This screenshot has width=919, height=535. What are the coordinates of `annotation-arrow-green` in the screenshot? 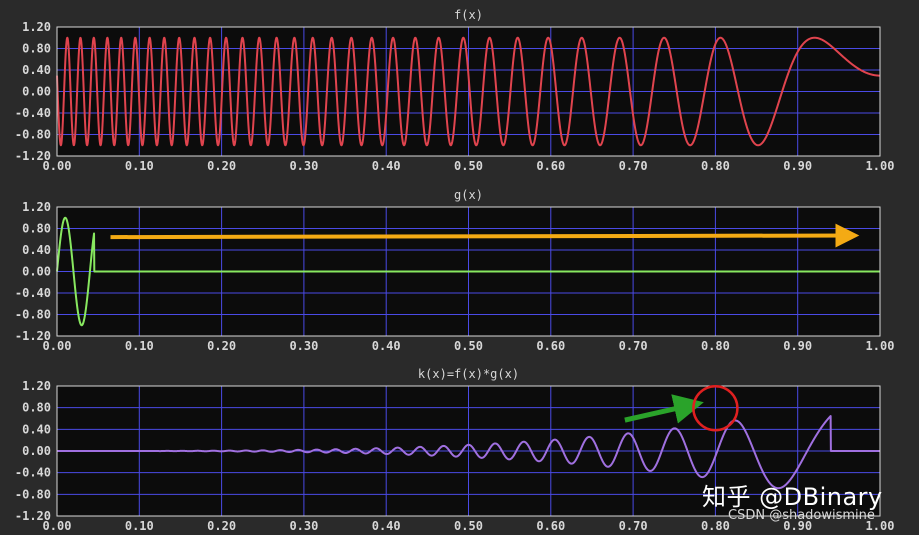 It's located at (664, 409).